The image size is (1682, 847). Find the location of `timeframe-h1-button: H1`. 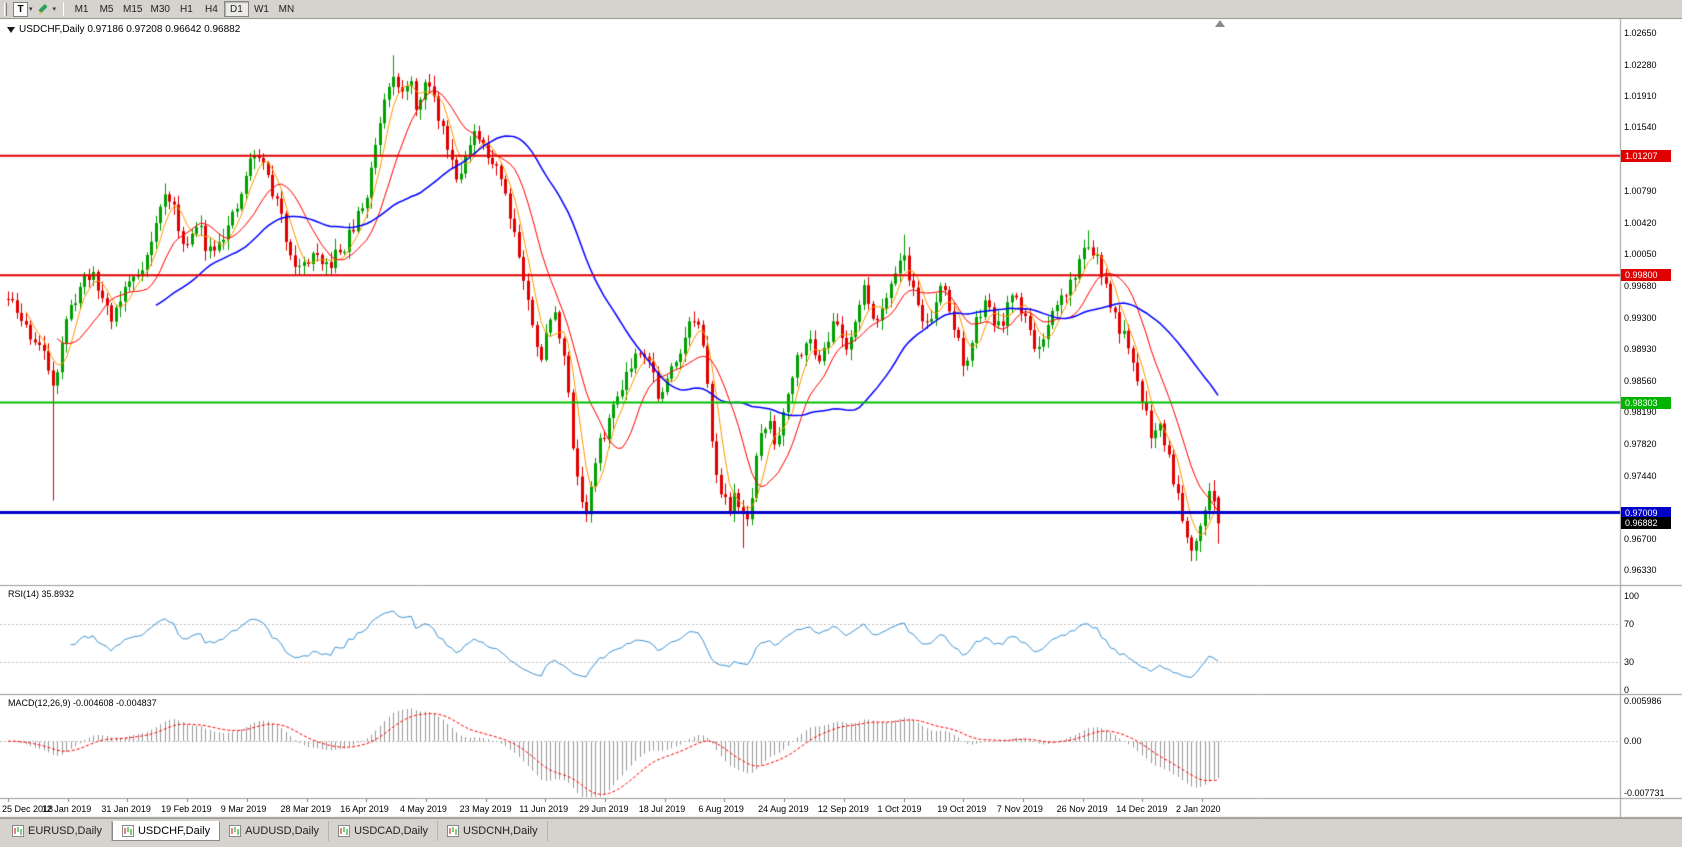

timeframe-h1-button: H1 is located at coordinates (186, 9).